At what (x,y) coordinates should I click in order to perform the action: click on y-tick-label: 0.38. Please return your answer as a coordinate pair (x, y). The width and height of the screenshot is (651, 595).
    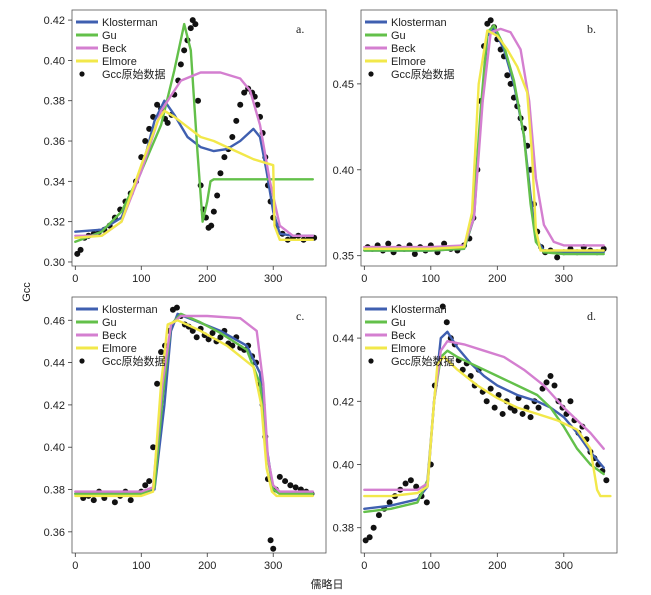
    Looking at the image, I should click on (54, 491).